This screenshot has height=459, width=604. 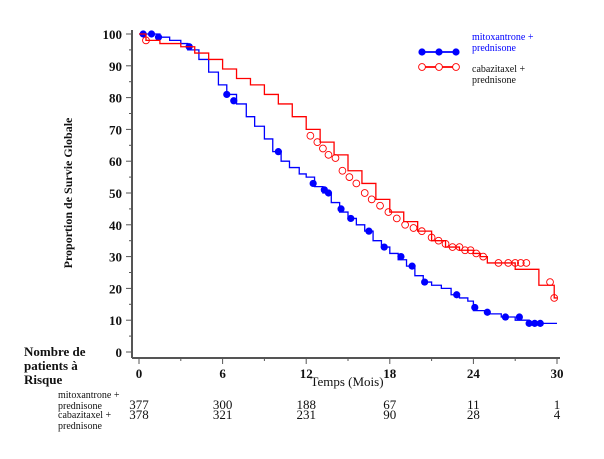 What do you see at coordinates (306, 373) in the screenshot?
I see `x-tick-label: 12` at bounding box center [306, 373].